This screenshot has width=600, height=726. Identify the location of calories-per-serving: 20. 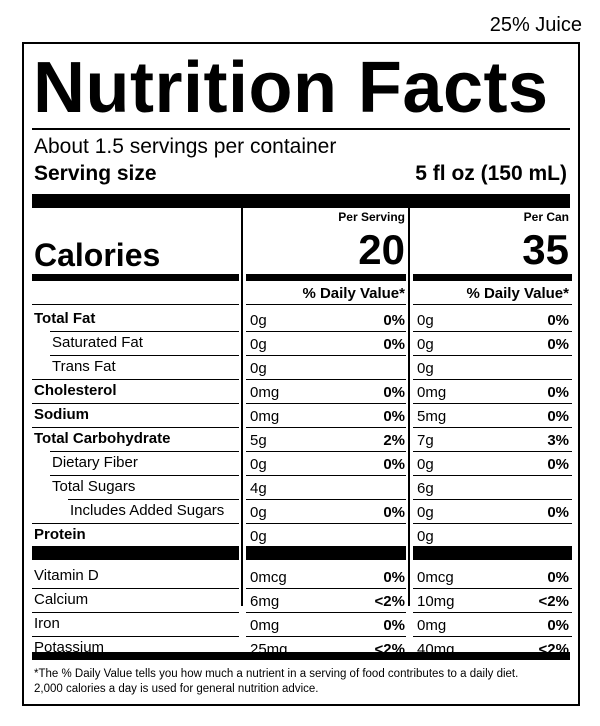
(381, 249).